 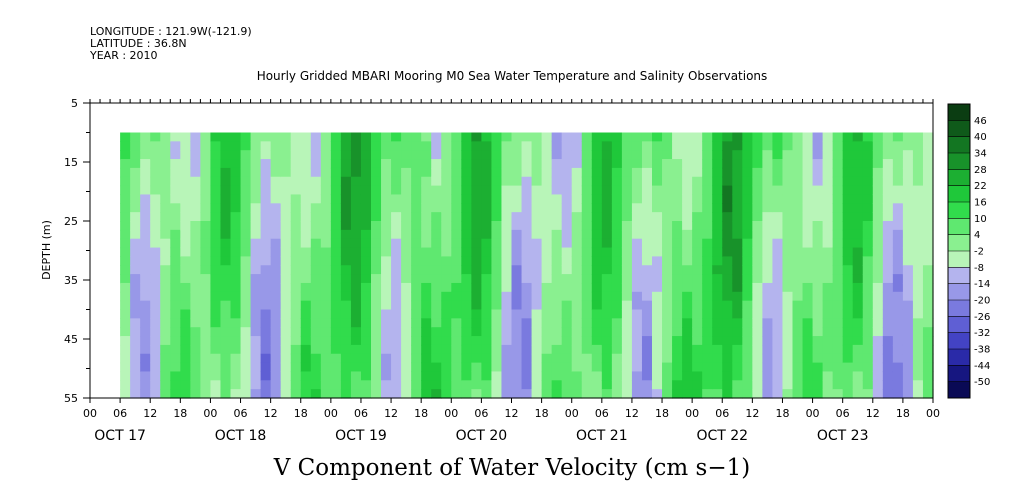 What do you see at coordinates (903, 413) in the screenshot?
I see `x-tick-label: 18` at bounding box center [903, 413].